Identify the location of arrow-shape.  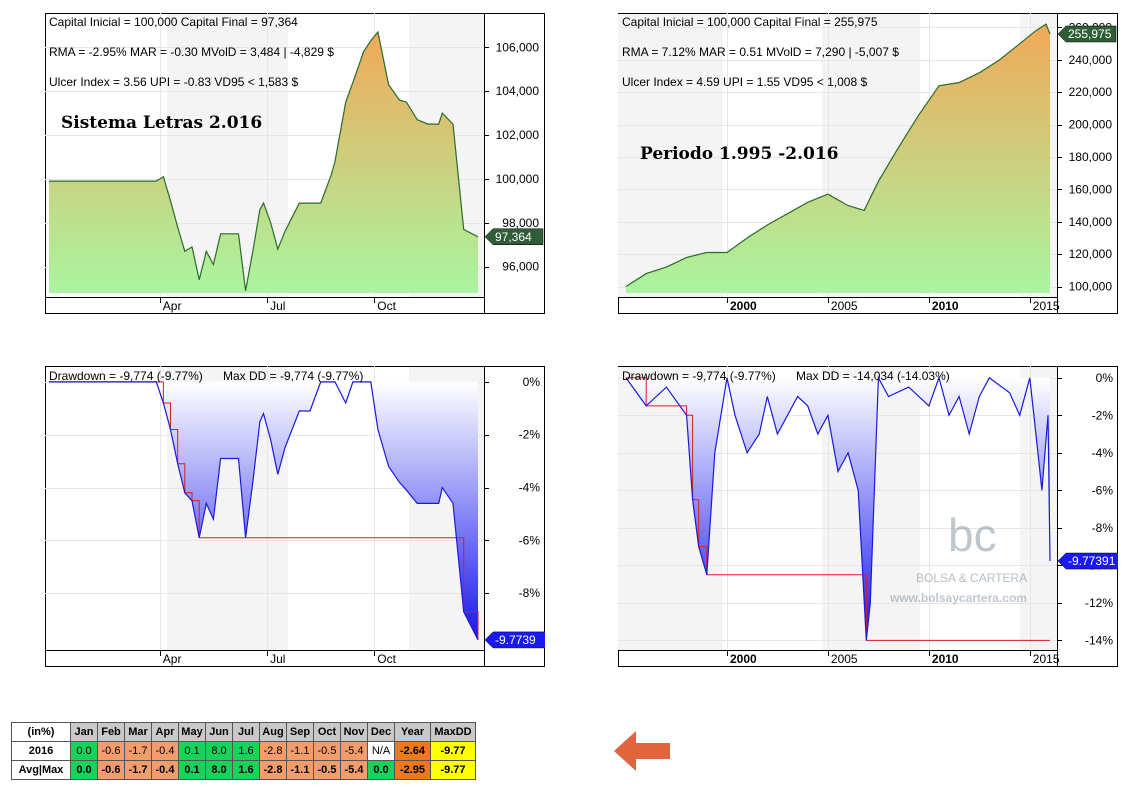
(642, 751).